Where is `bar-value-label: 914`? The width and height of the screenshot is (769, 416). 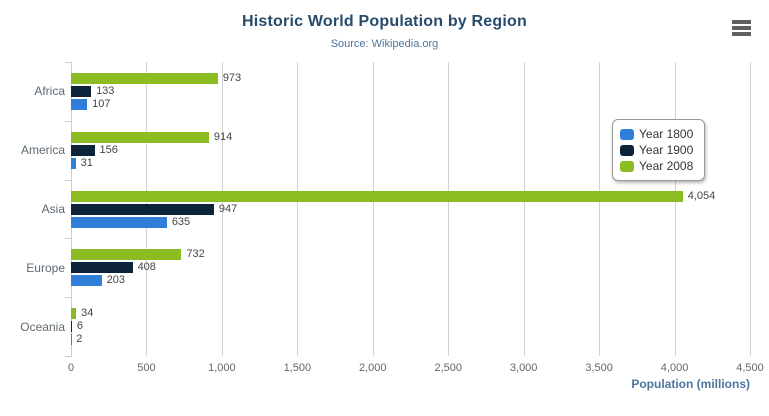
bar-value-label: 914 is located at coordinates (223, 136).